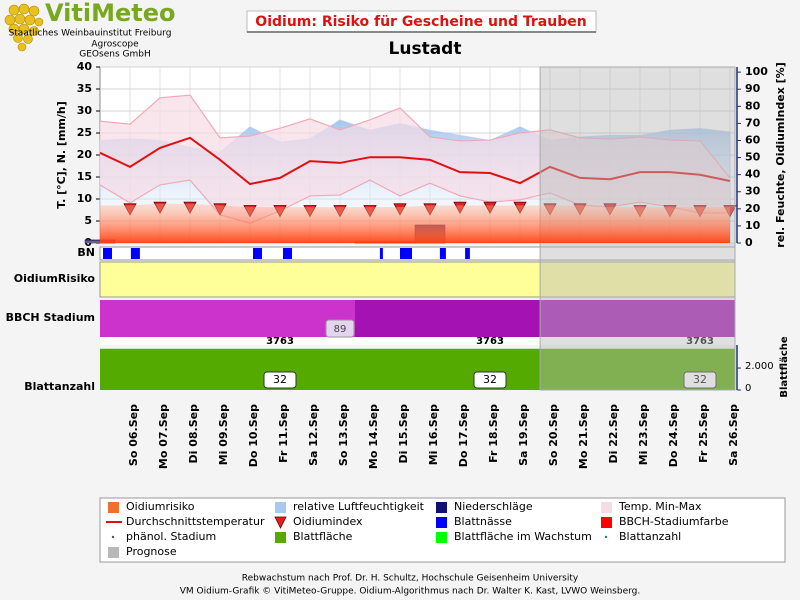 The height and width of the screenshot is (600, 800). What do you see at coordinates (84, 176) in the screenshot?
I see `y-tick-label: 15` at bounding box center [84, 176].